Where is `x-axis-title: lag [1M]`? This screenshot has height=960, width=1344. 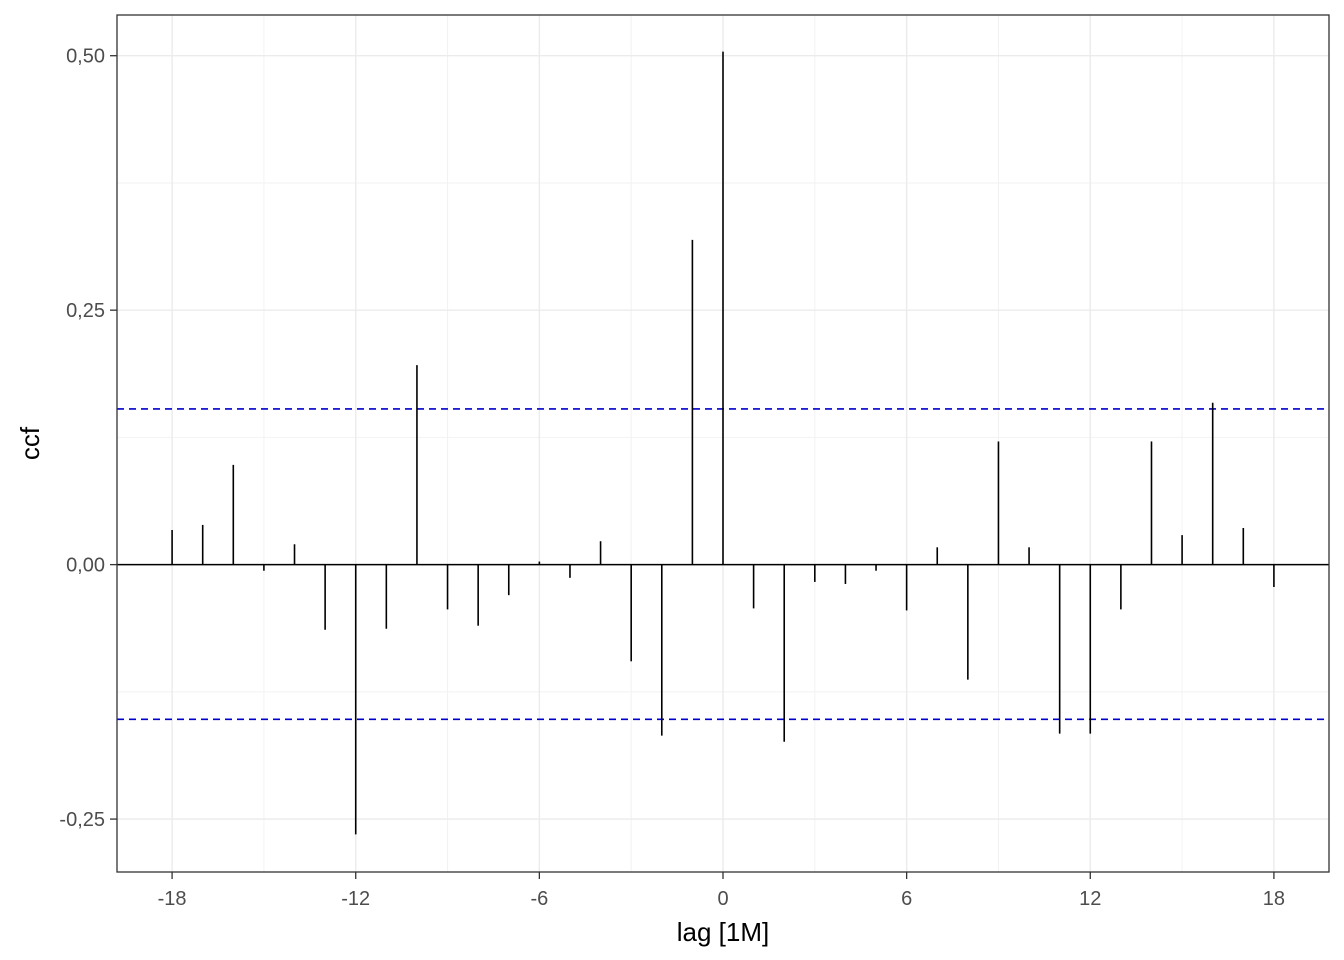 x-axis-title: lag [1M] is located at coordinates (723, 932).